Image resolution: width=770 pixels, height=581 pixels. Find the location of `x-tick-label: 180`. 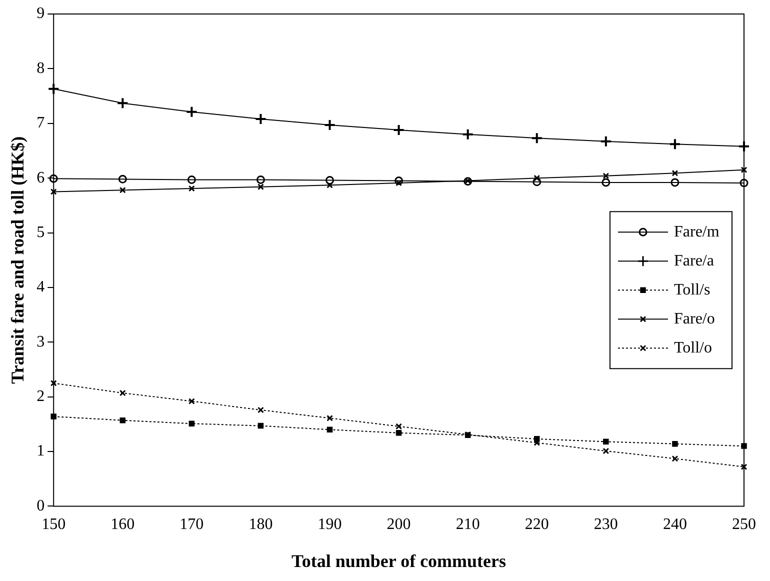

x-tick-label: 180 is located at coordinates (260, 525).